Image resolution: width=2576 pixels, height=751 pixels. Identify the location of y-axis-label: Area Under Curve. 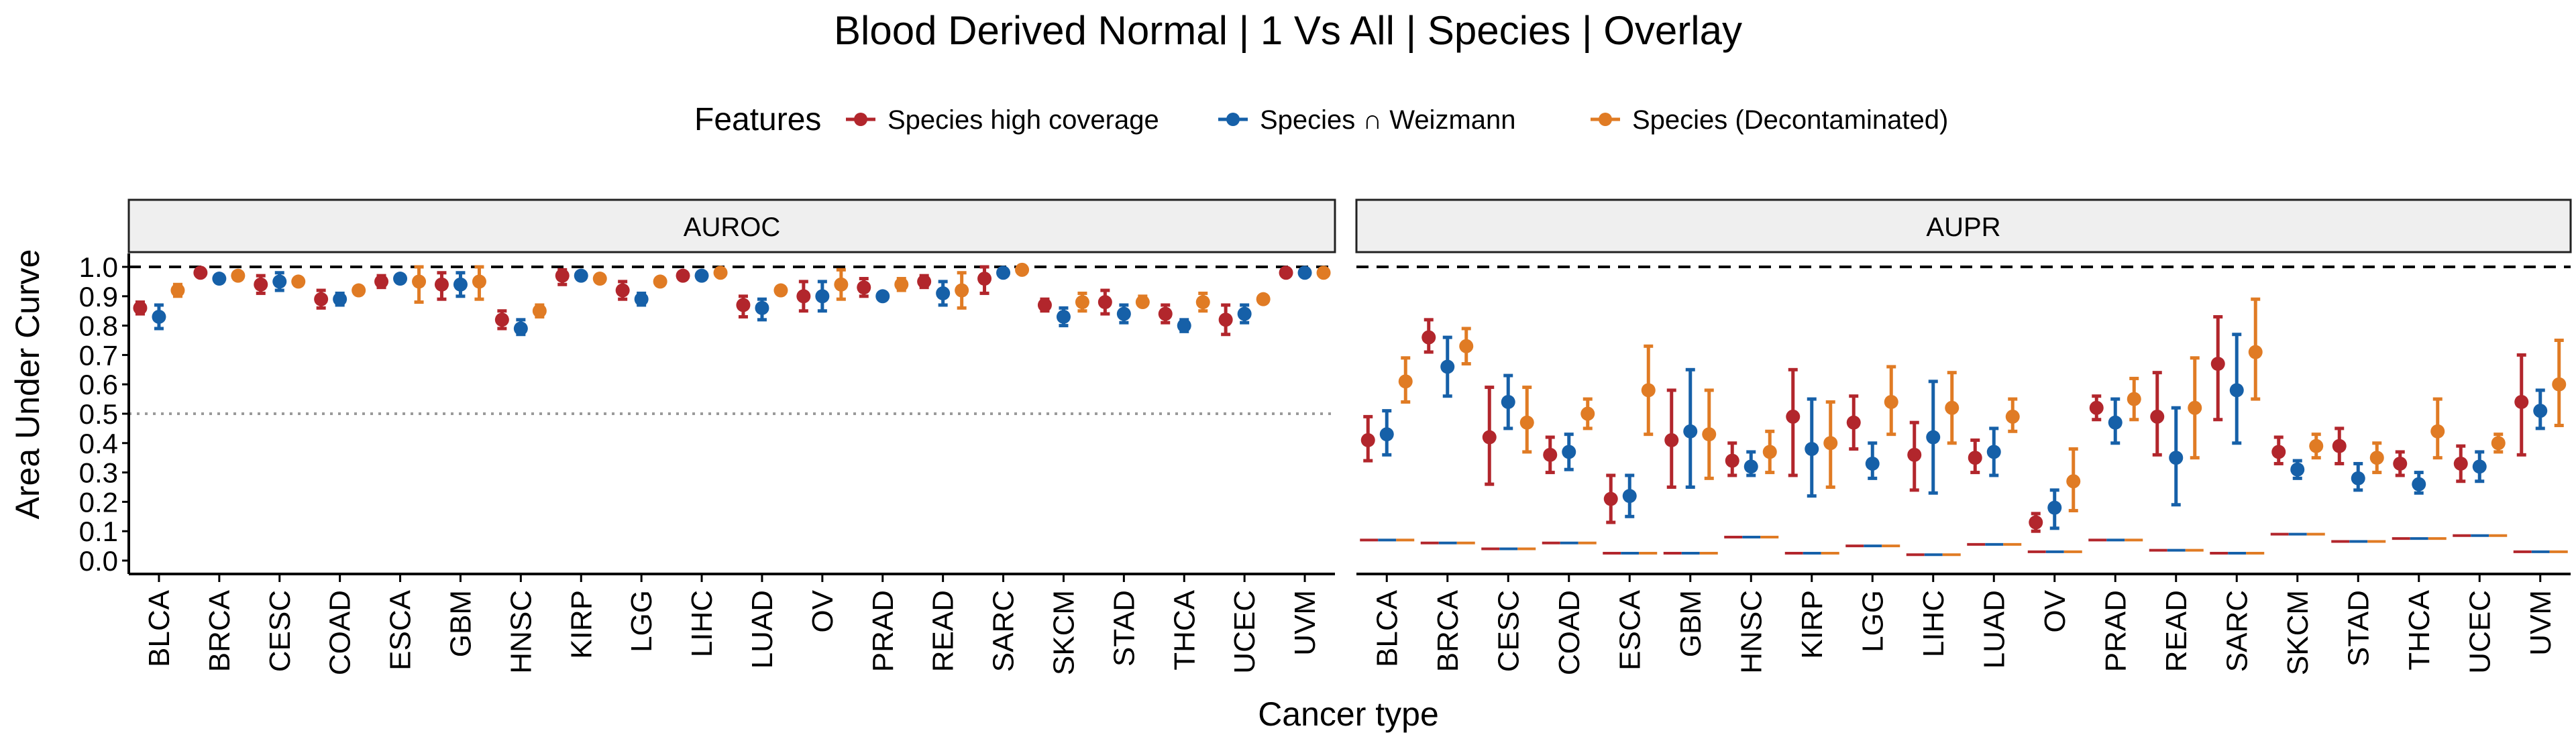
(27, 384).